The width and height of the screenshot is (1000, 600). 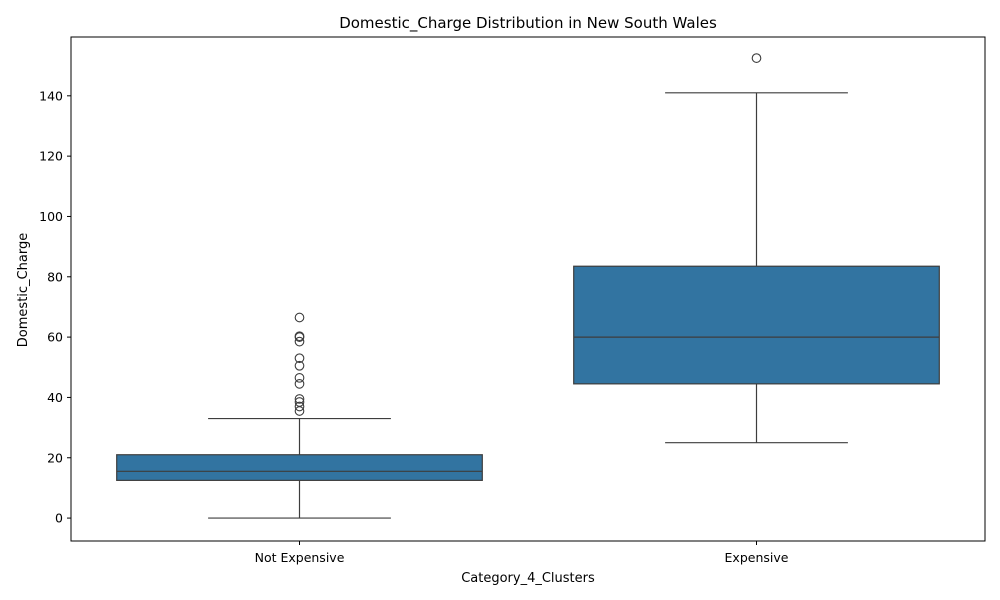 I want to click on y-tick-label: 20, so click(x=55, y=457).